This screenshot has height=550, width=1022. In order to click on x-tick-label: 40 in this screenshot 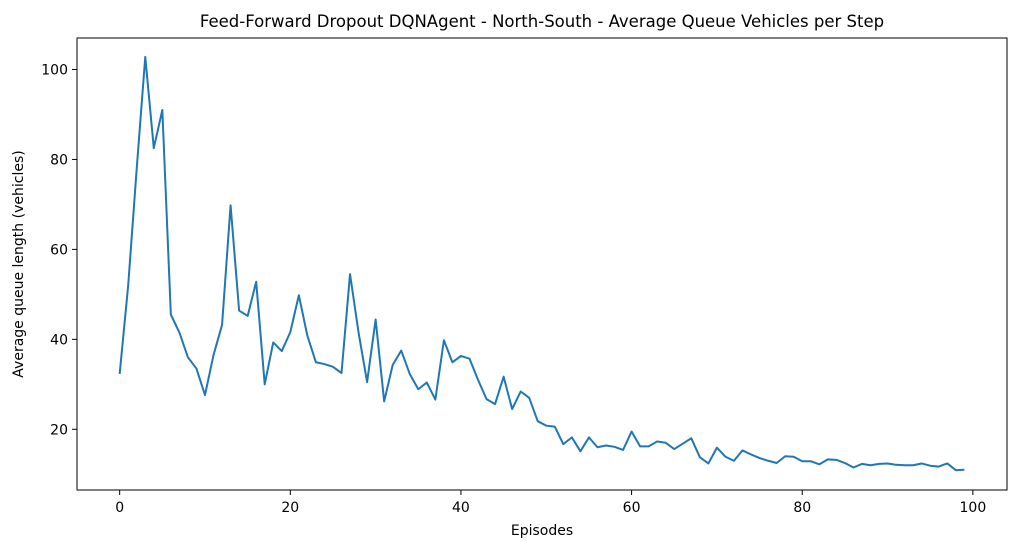, I will do `click(461, 508)`.